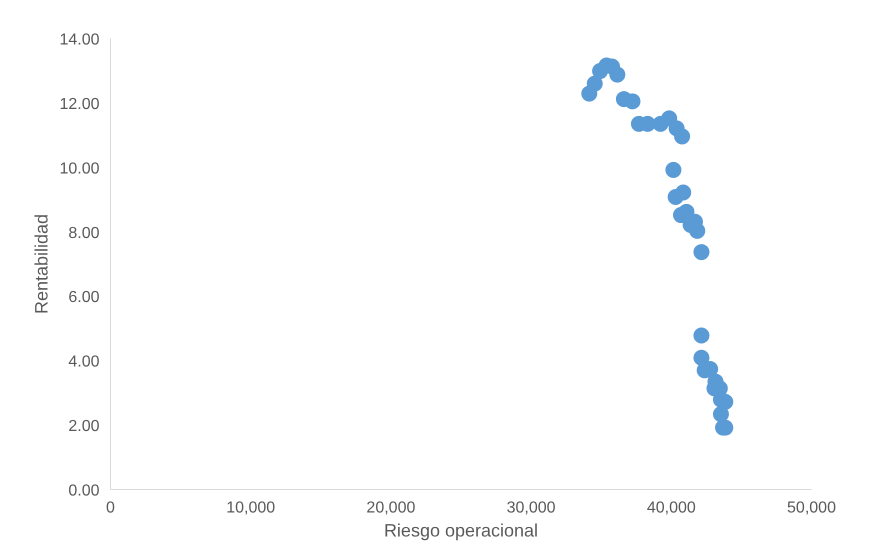 The width and height of the screenshot is (870, 553). I want to click on y-tick-label: 6.00, so click(84, 297).